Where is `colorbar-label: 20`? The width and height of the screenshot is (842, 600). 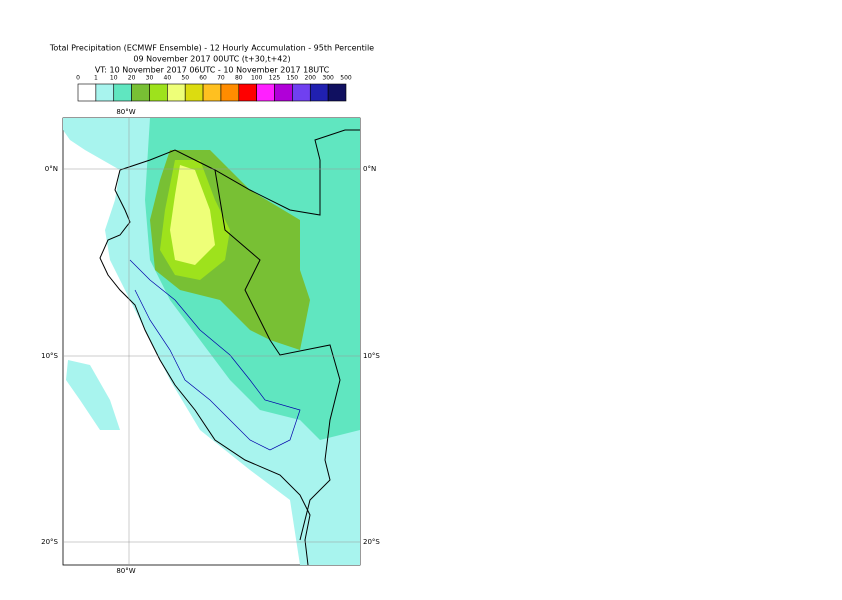 colorbar-label: 20 is located at coordinates (132, 78).